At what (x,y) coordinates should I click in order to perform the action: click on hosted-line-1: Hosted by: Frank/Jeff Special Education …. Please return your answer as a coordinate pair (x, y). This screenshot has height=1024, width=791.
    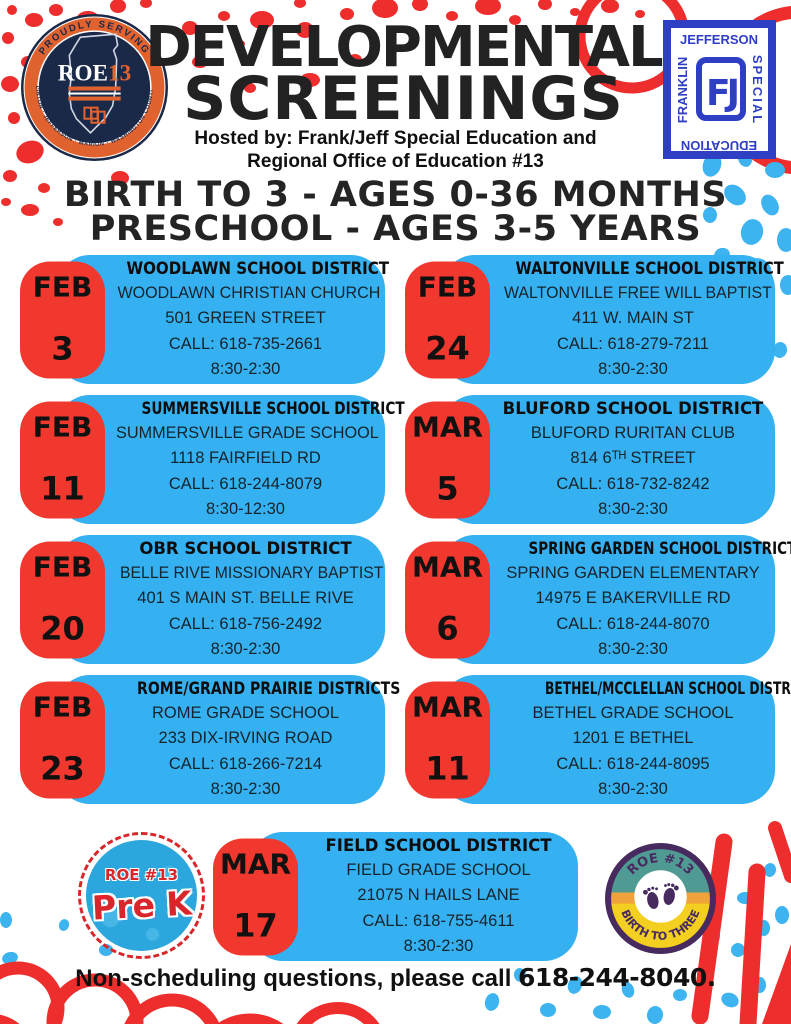
    Looking at the image, I should click on (395, 138).